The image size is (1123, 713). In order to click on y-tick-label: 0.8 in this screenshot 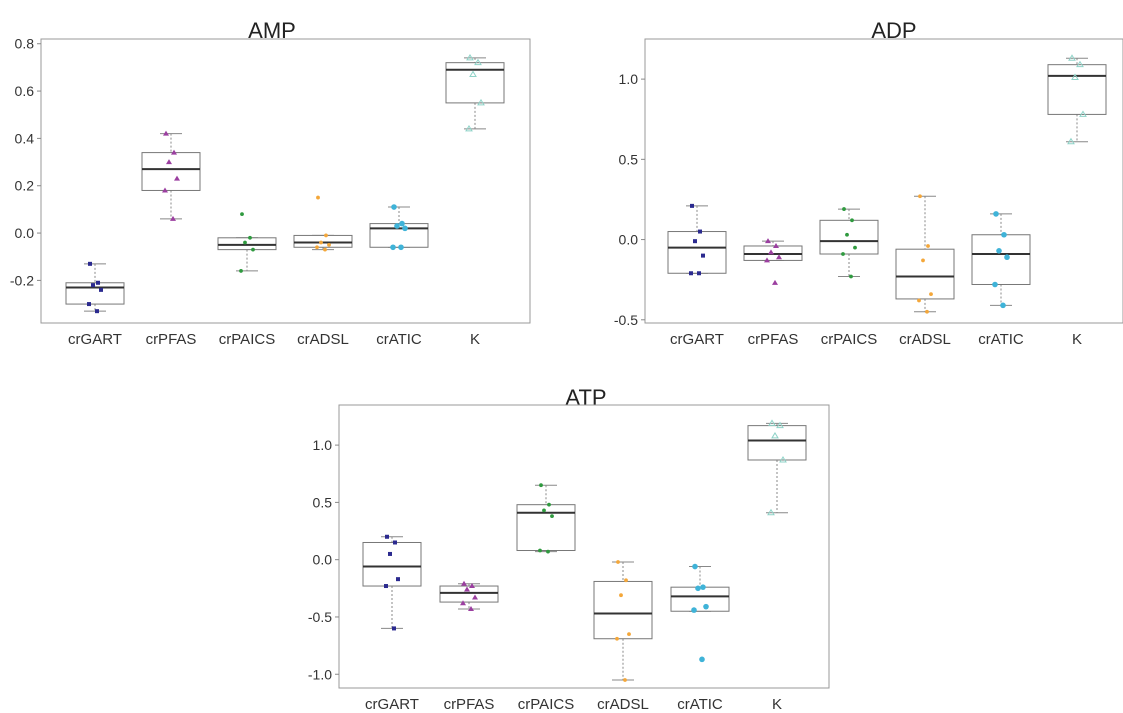, I will do `click(25, 44)`.